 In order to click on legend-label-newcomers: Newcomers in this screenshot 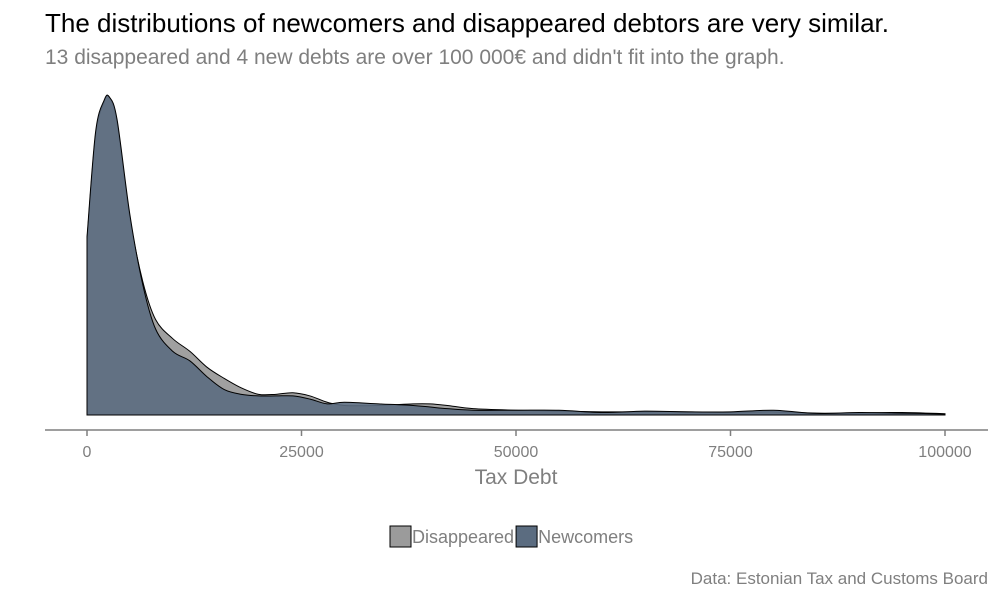, I will do `click(585, 537)`.